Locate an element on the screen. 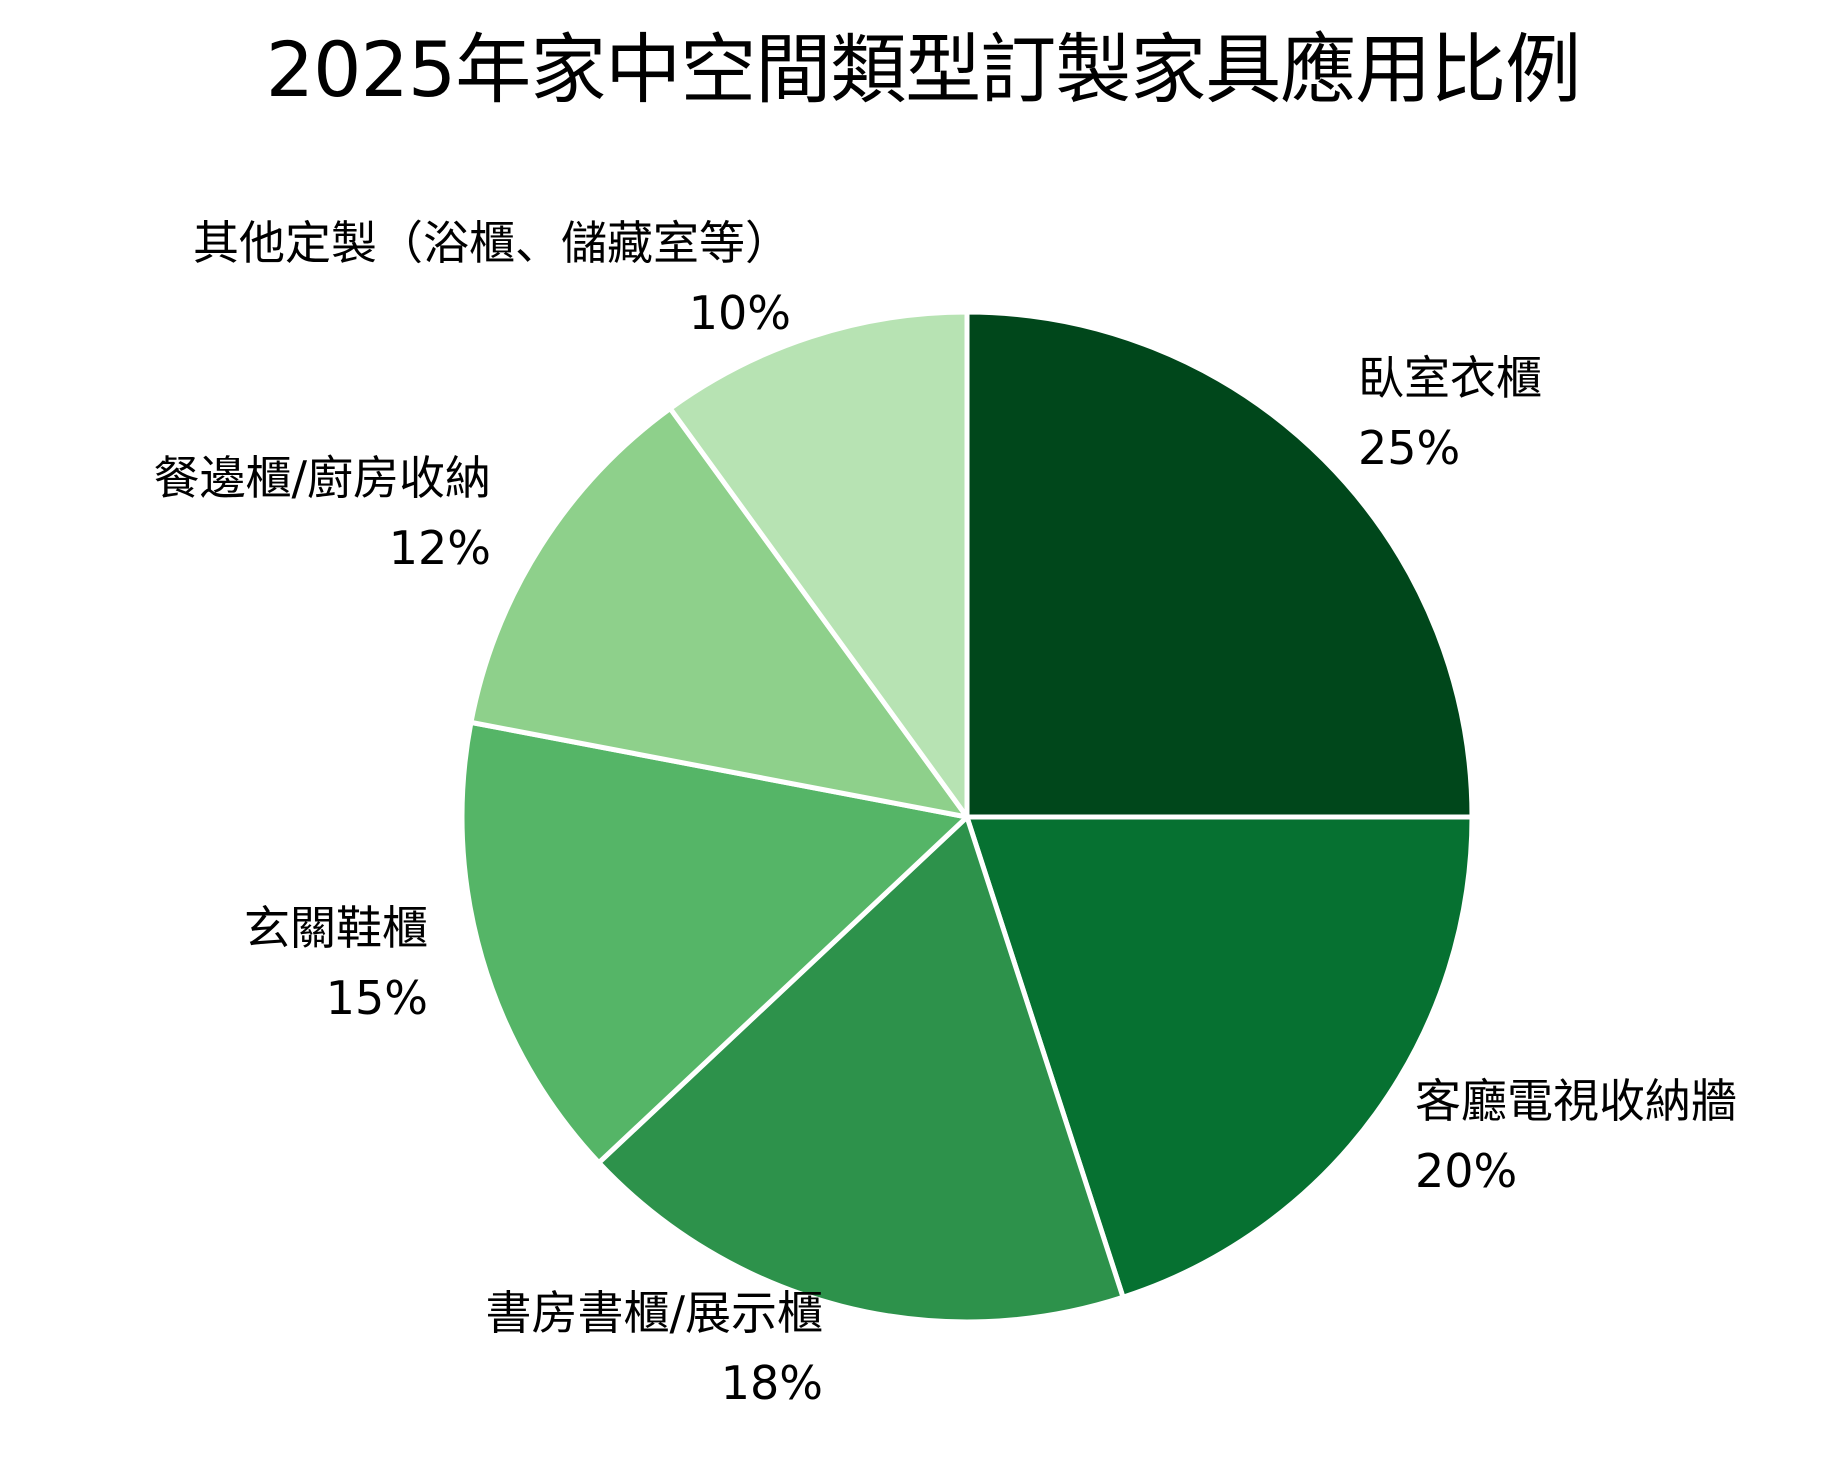 Image resolution: width=1846 pixels, height=1468 pixels. slice-label-bedroom: 臥室衣櫃 25% is located at coordinates (1450, 413).